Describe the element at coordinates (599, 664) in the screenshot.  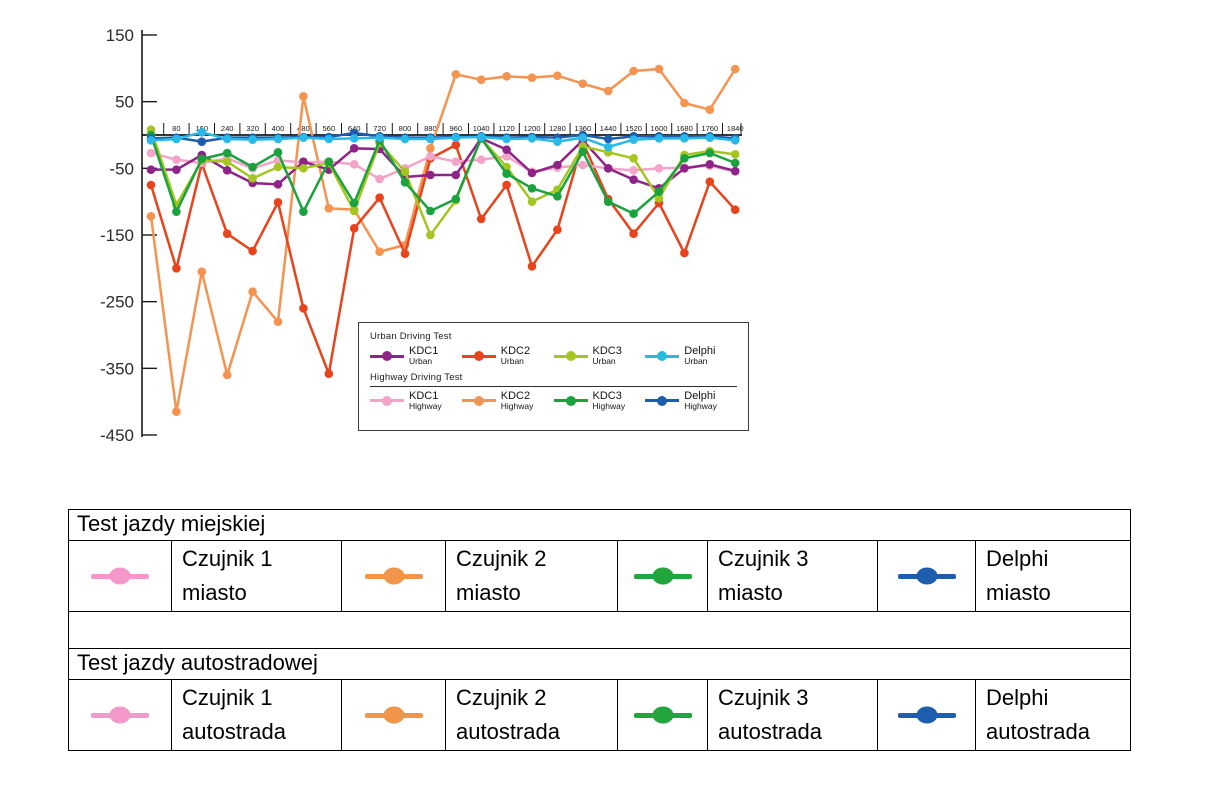
I see `table-header-highway: Test jazdy autostradowej` at that location.